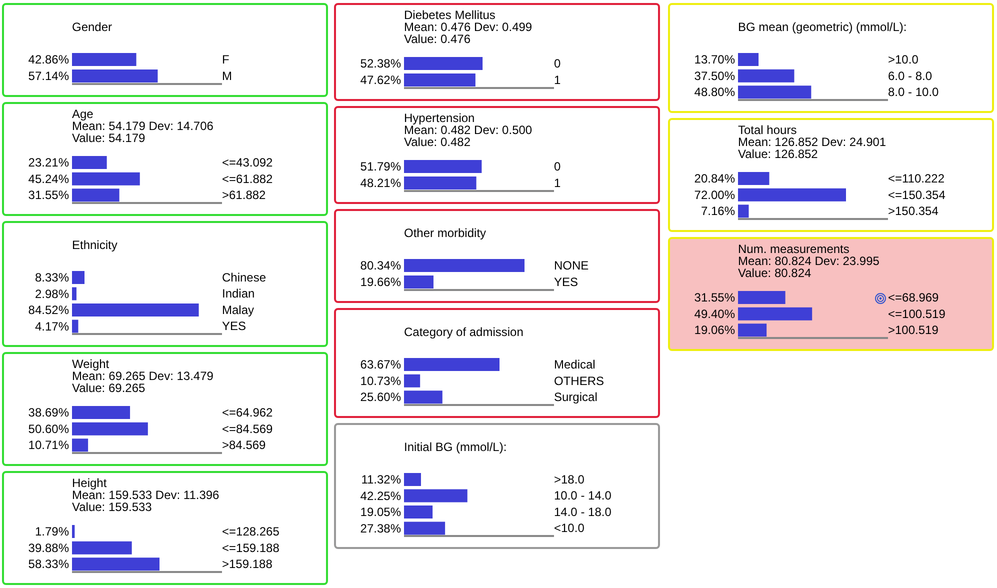  What do you see at coordinates (91, 364) in the screenshot?
I see `chart-title: Weight` at bounding box center [91, 364].